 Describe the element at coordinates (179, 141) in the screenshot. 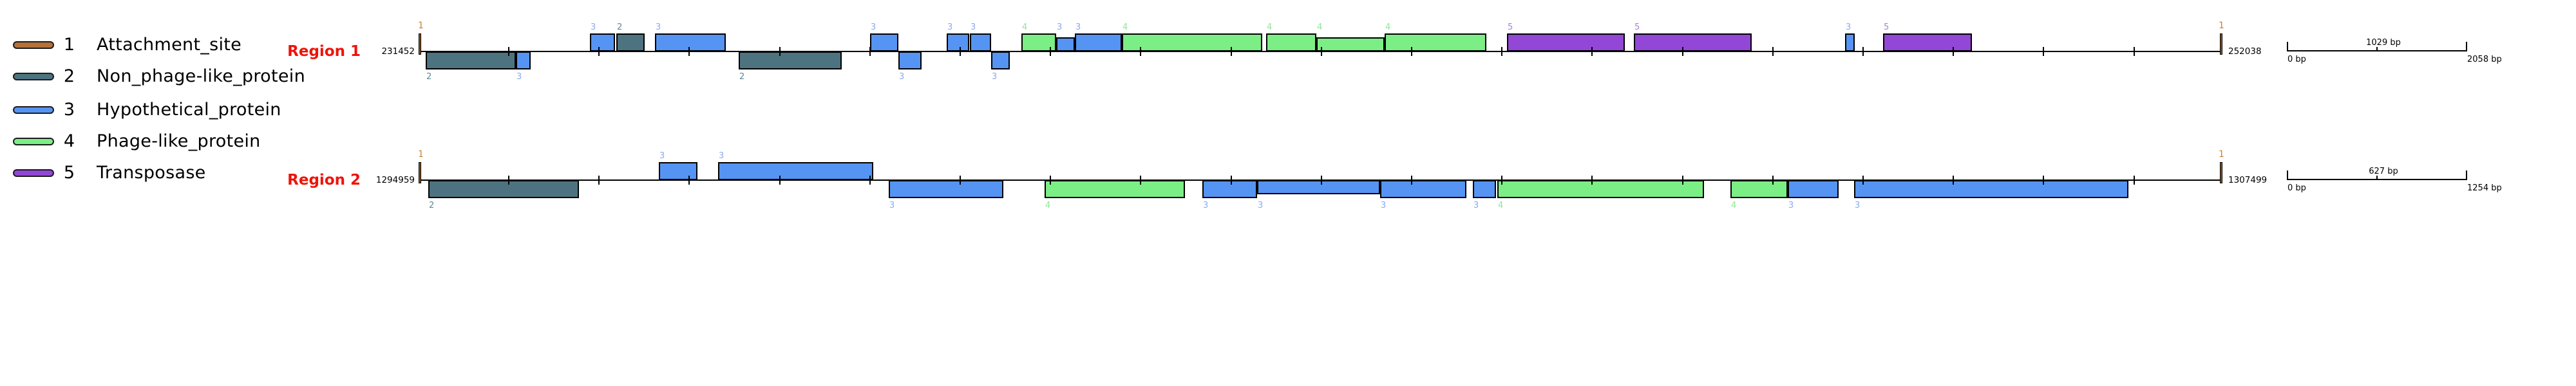

I see `legend-item-label: Phage-like_protein` at that location.